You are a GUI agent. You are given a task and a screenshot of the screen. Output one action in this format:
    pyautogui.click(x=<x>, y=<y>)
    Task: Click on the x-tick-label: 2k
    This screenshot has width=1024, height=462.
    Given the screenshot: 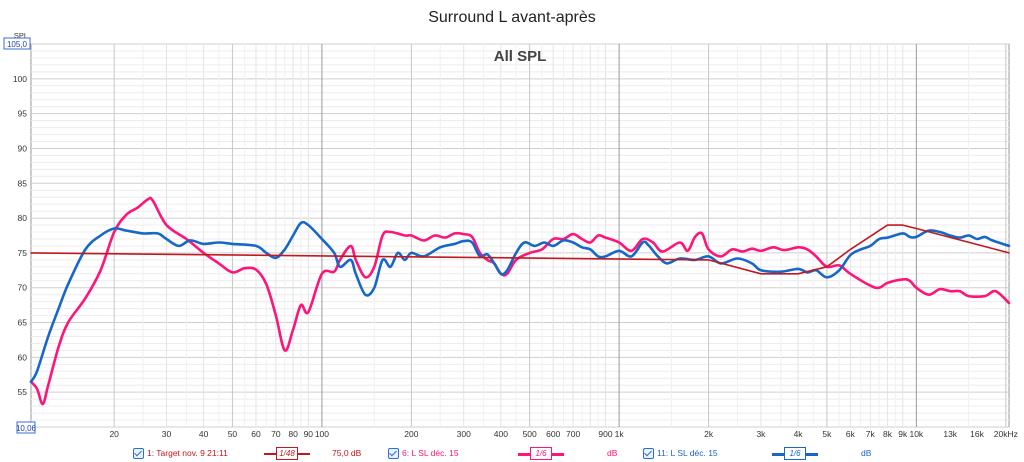 What is the action you would take?
    pyautogui.click(x=709, y=434)
    